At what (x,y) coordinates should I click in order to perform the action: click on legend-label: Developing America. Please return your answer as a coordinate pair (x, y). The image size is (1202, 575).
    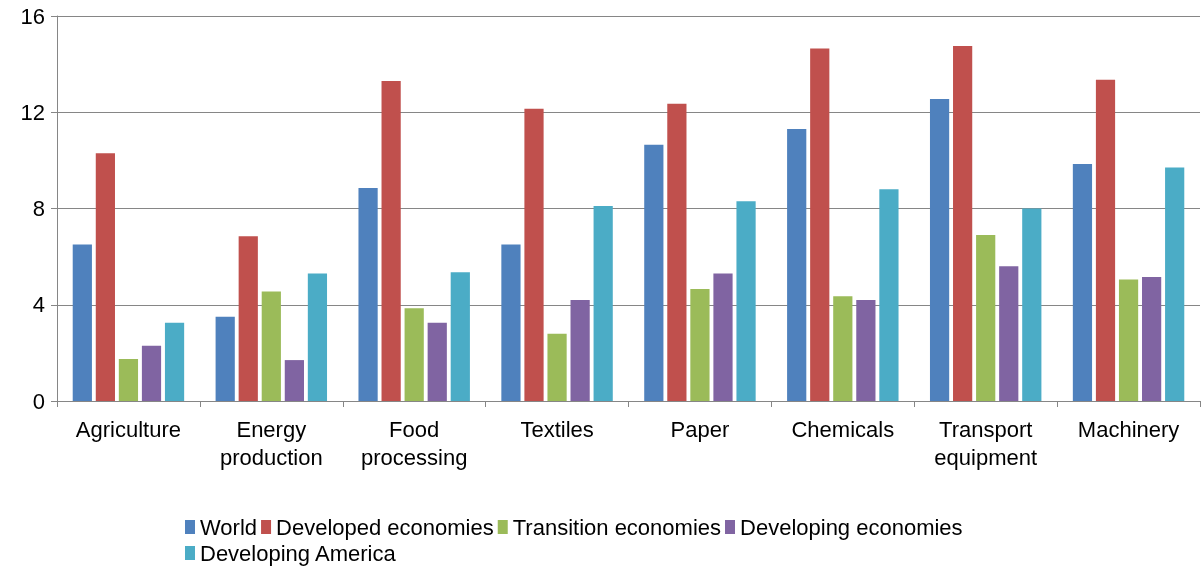
    Looking at the image, I should click on (298, 553).